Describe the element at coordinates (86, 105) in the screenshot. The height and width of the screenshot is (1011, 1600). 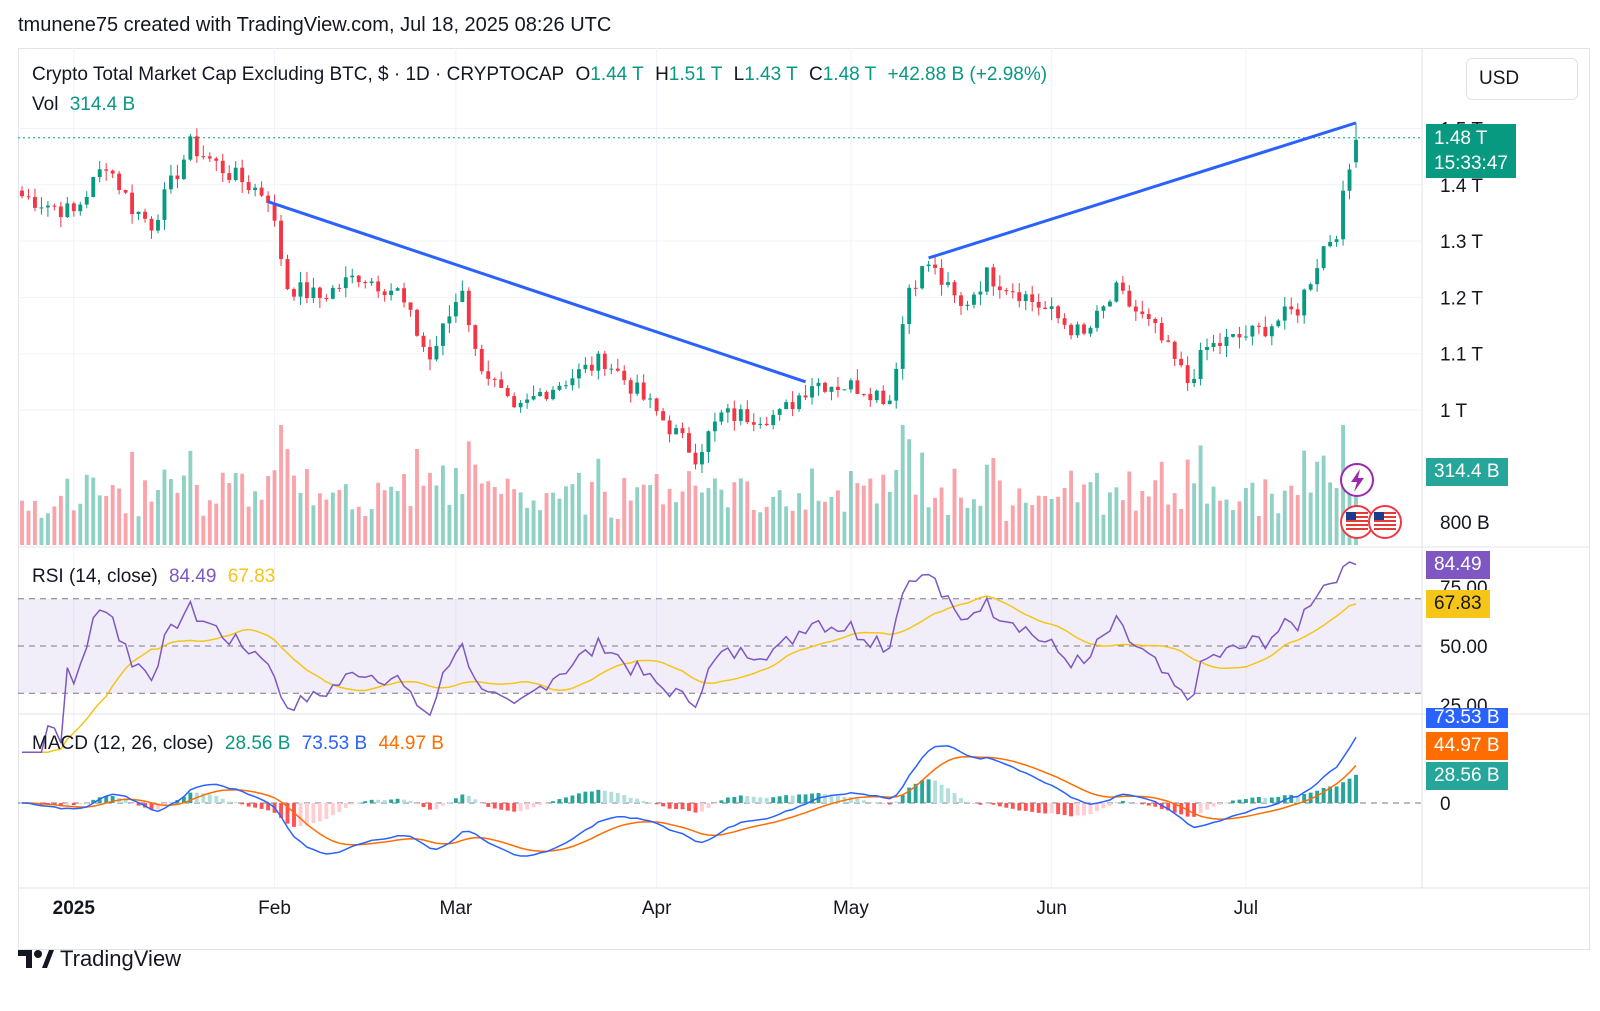
I see `volume-legend: Vol 314.4 B` at that location.